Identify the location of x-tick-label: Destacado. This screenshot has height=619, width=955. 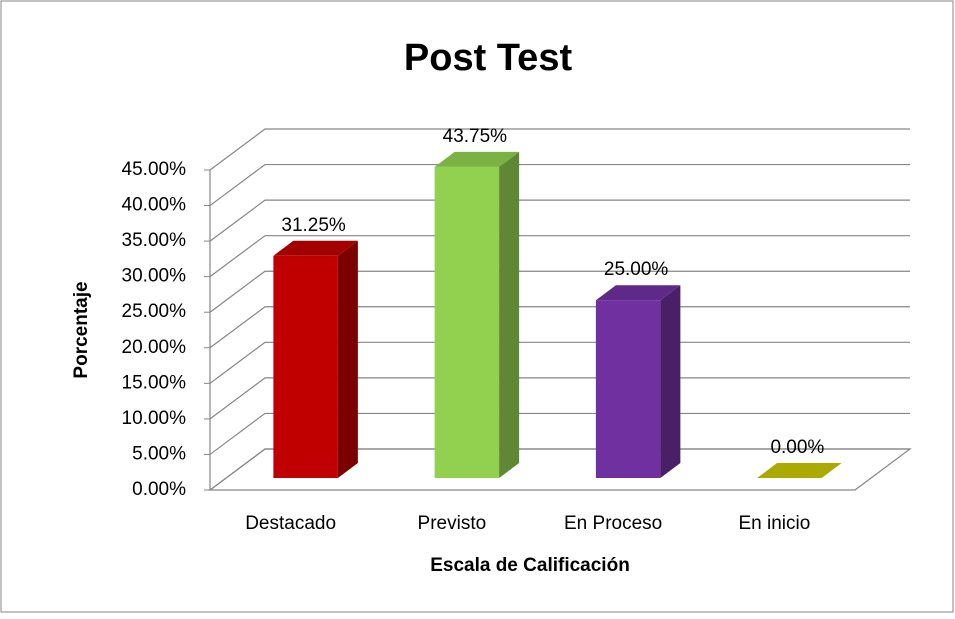
(290, 523).